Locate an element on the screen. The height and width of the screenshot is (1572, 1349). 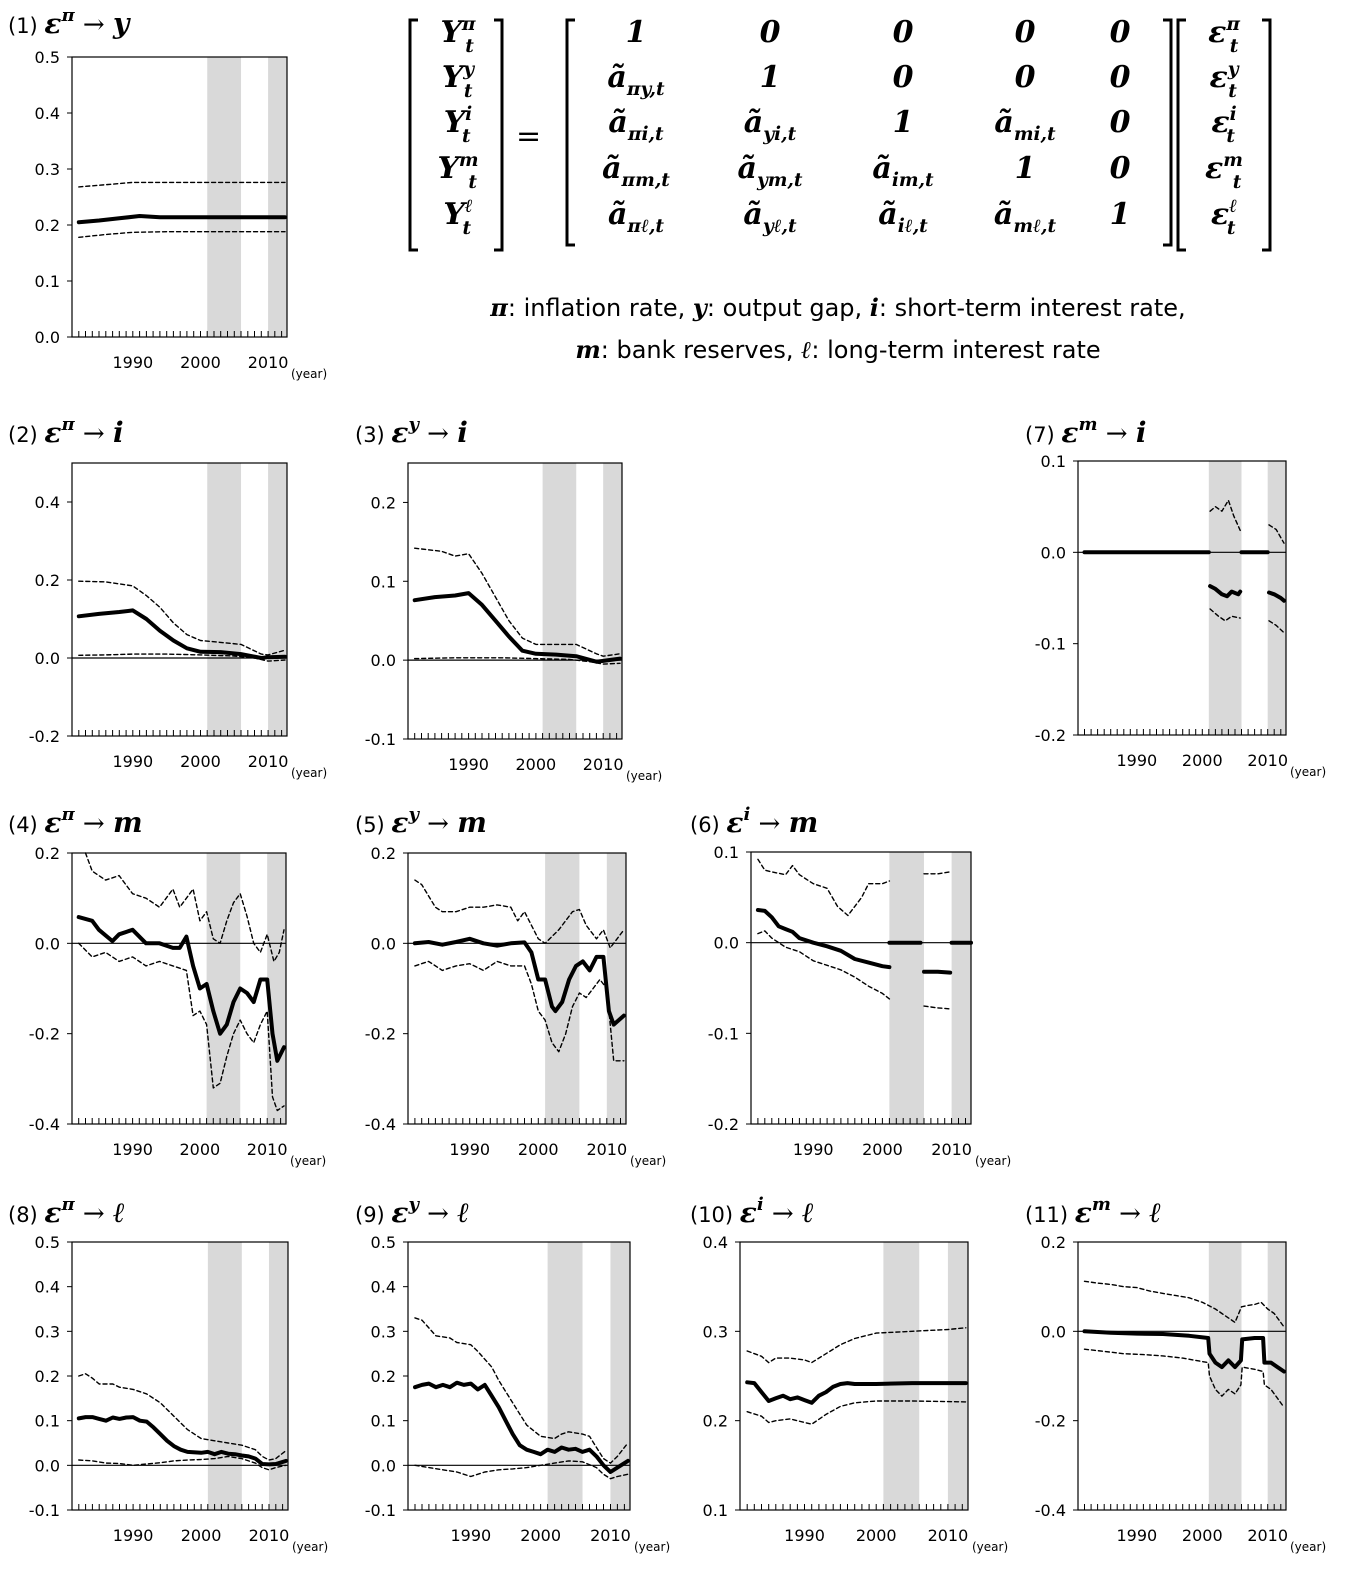
bracket-lhs-left is located at coordinates (413, 135).